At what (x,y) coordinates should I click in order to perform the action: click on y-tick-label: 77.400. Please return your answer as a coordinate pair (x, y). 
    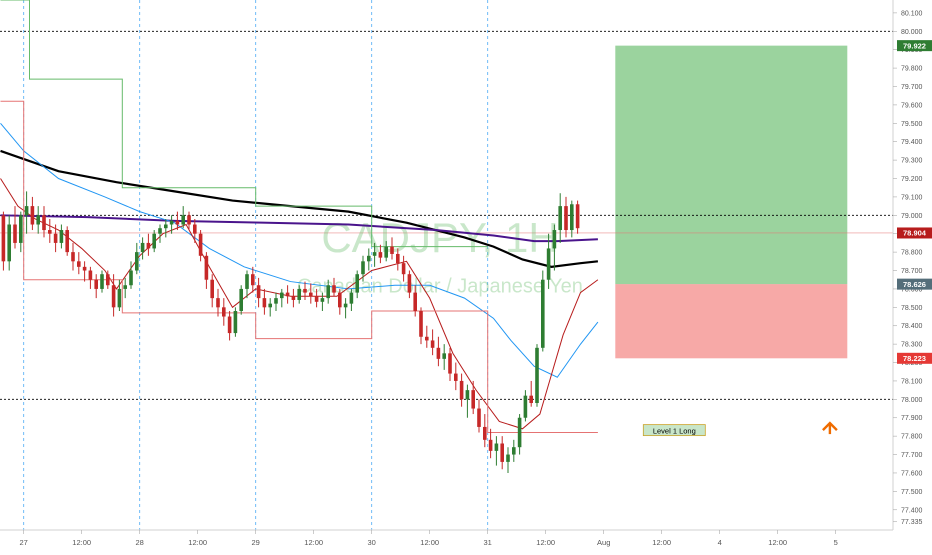
    Looking at the image, I should click on (912, 510).